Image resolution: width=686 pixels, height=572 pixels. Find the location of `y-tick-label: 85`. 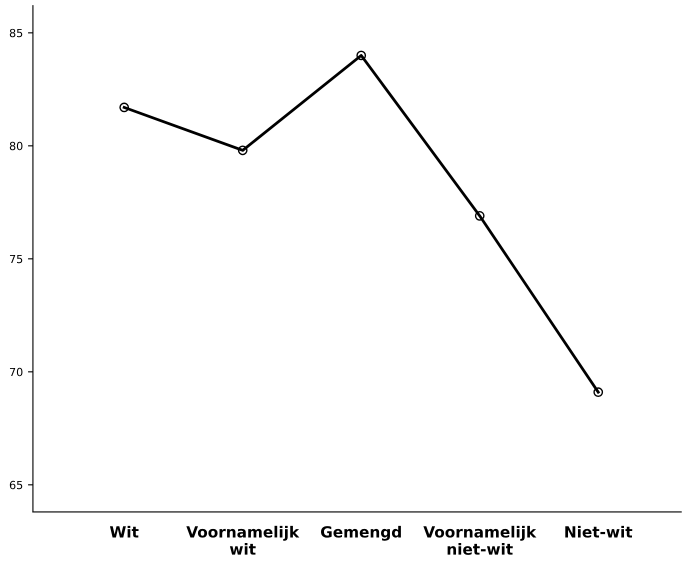

y-tick-label: 85 is located at coordinates (16, 33).